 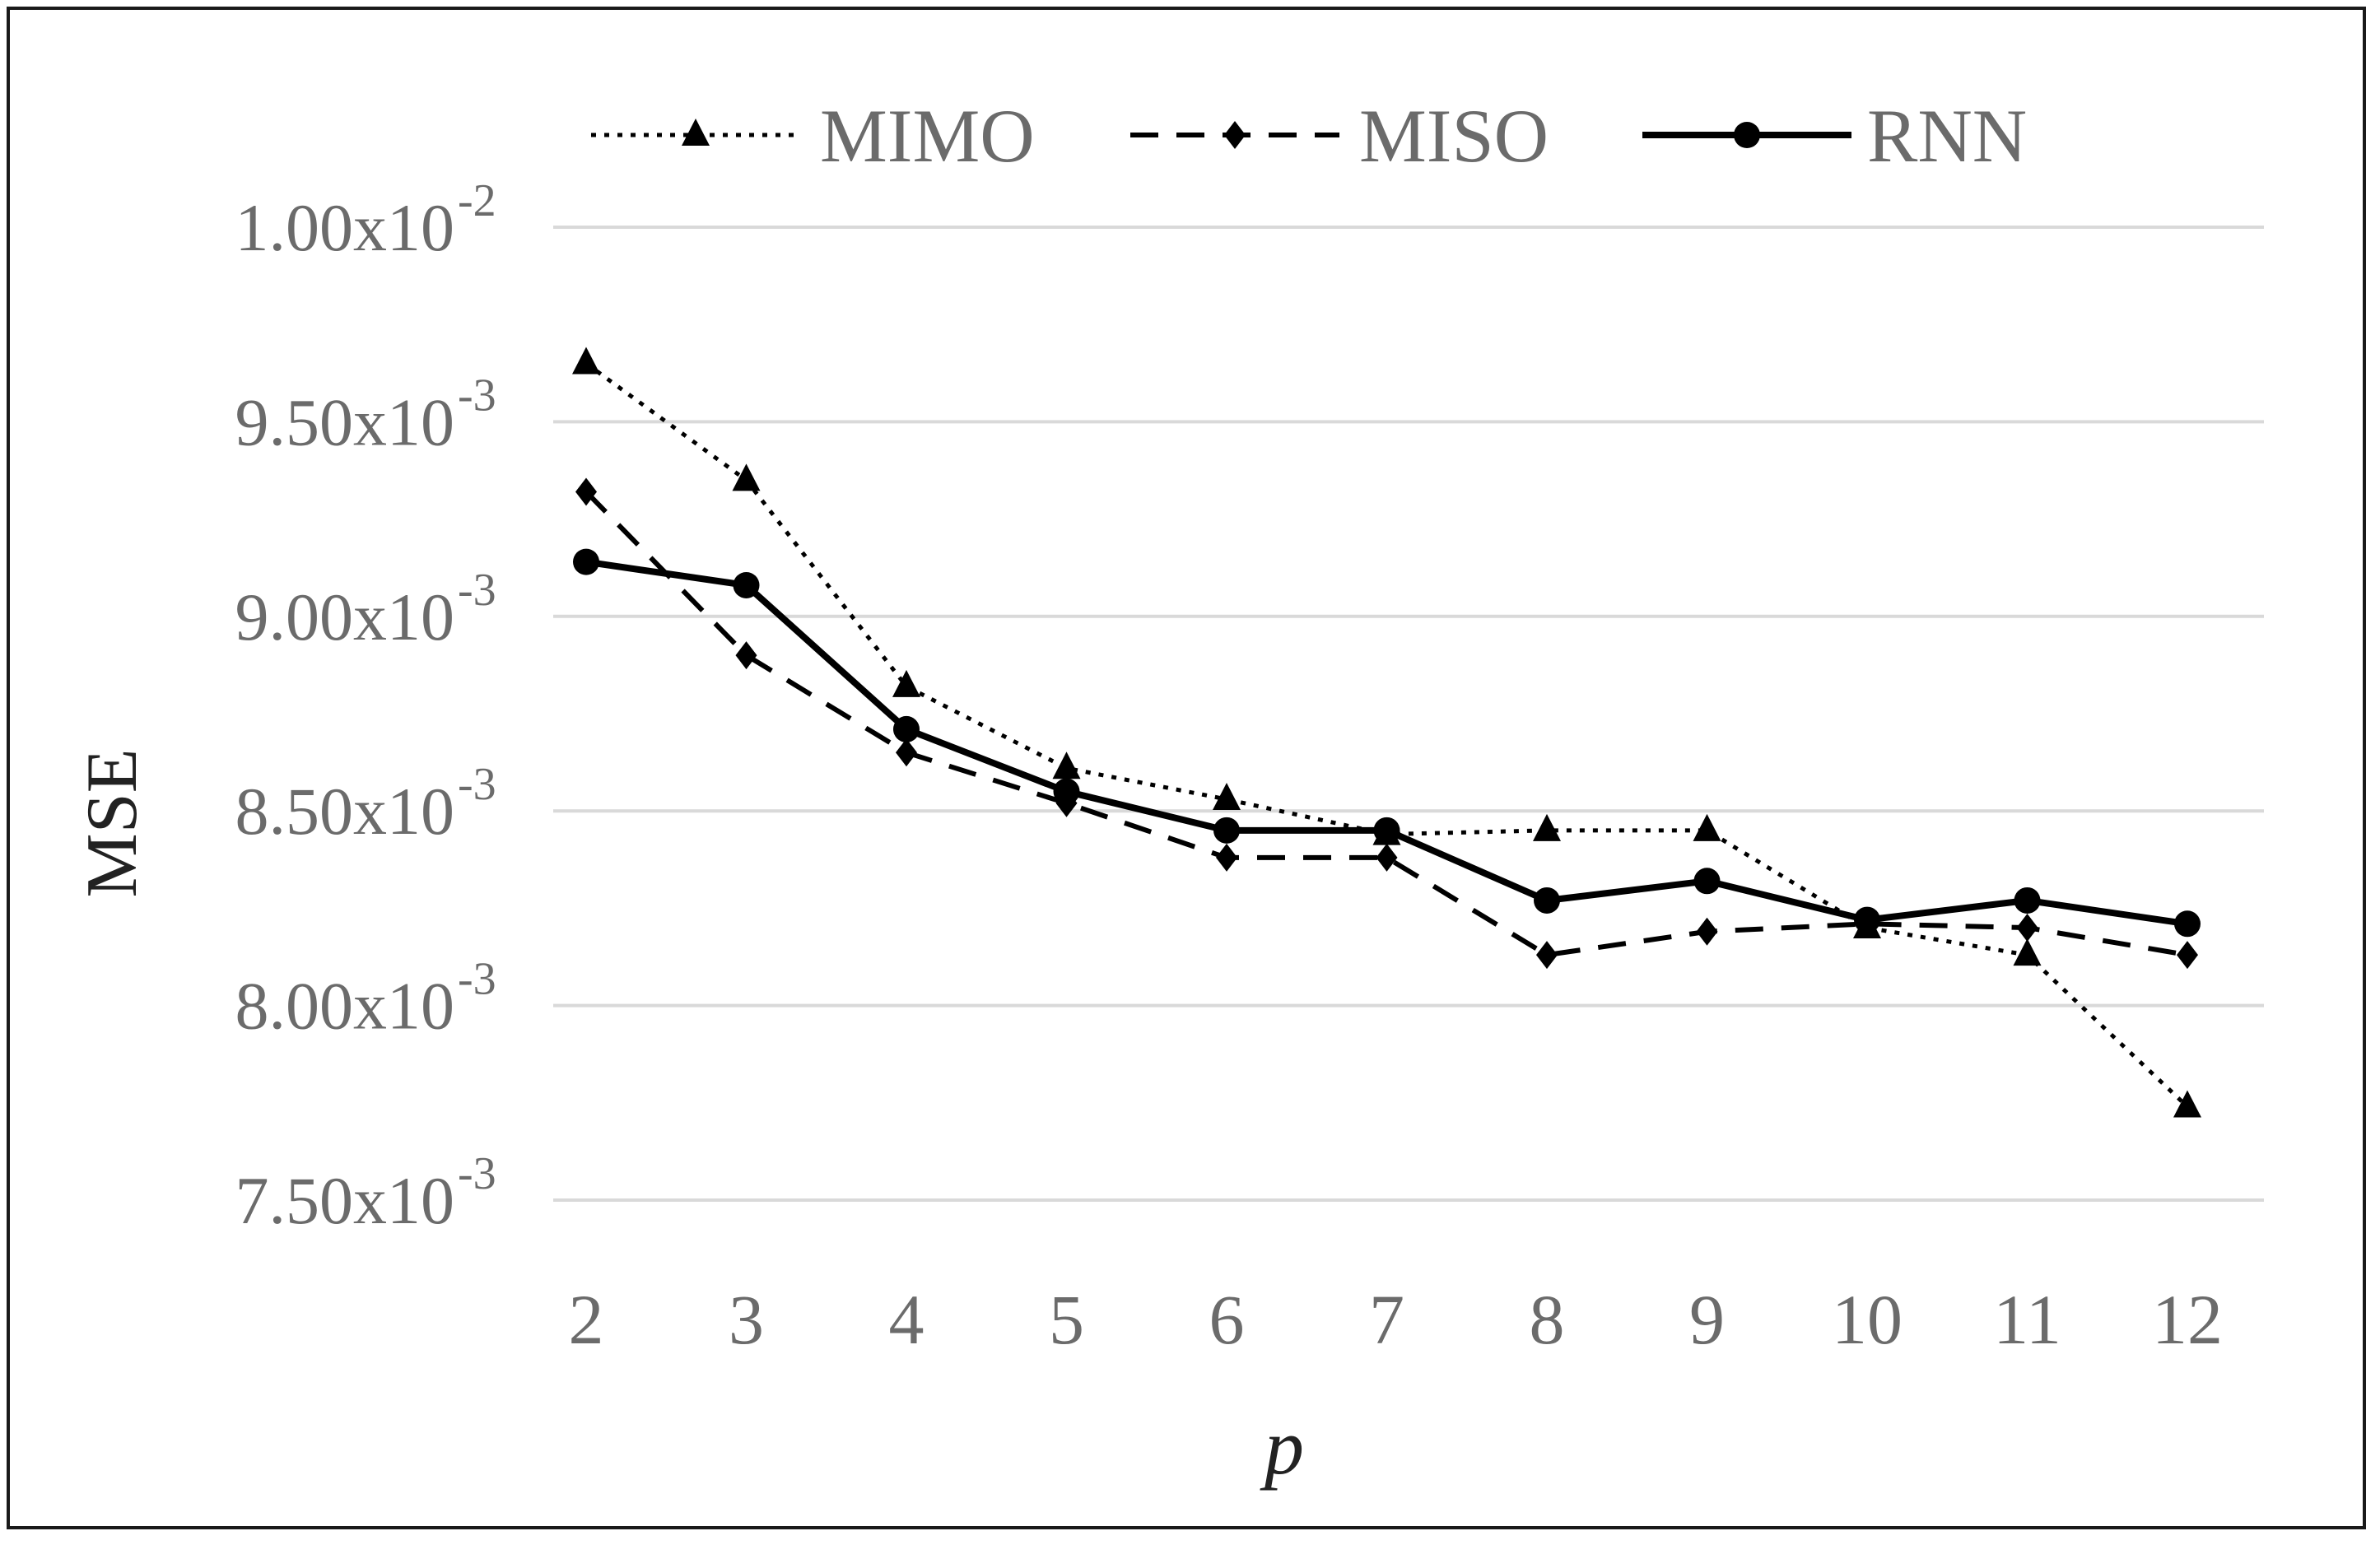 What do you see at coordinates (345, 421) in the screenshot?
I see `y-tick-label: 9.50x10` at bounding box center [345, 421].